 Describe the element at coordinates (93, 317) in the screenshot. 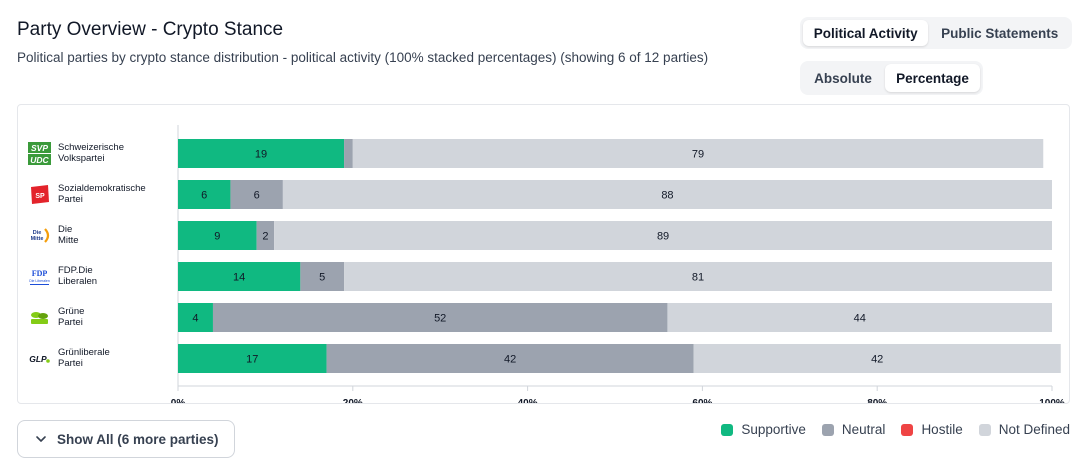

I see `party-label-gruene: Grüne Partei` at that location.